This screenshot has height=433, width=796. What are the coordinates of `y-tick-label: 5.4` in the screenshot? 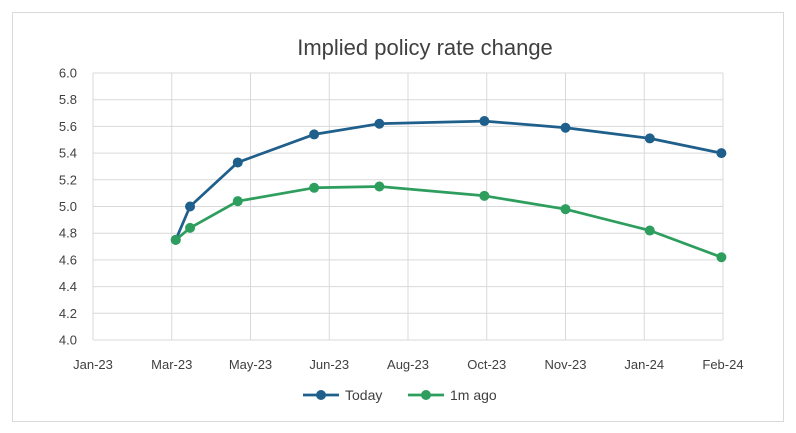 It's located at (68, 153).